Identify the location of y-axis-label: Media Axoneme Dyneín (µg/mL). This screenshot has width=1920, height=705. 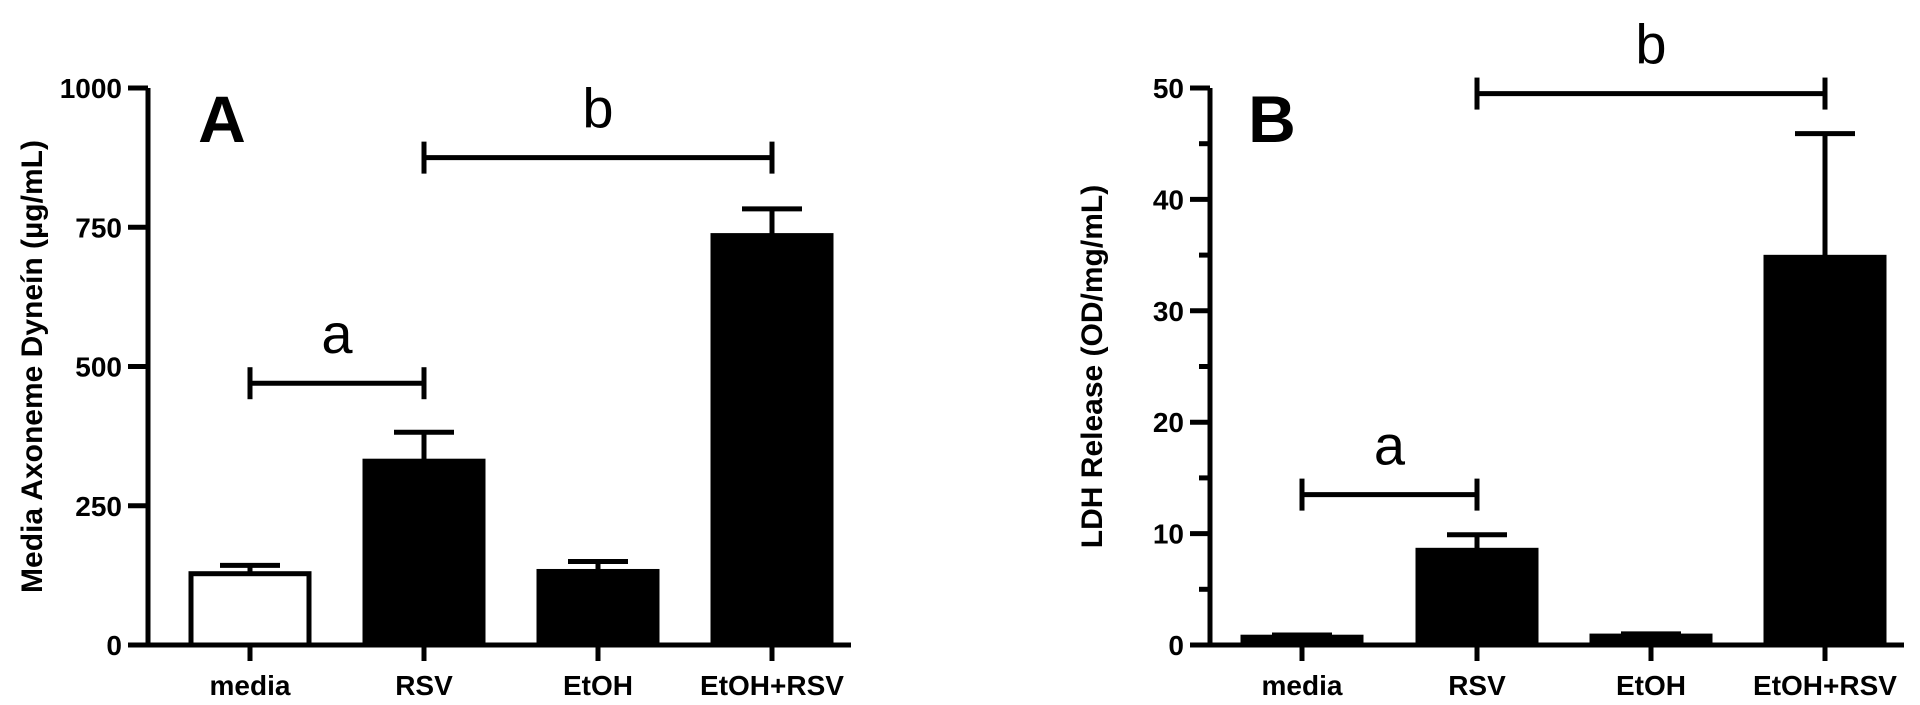
(32, 366).